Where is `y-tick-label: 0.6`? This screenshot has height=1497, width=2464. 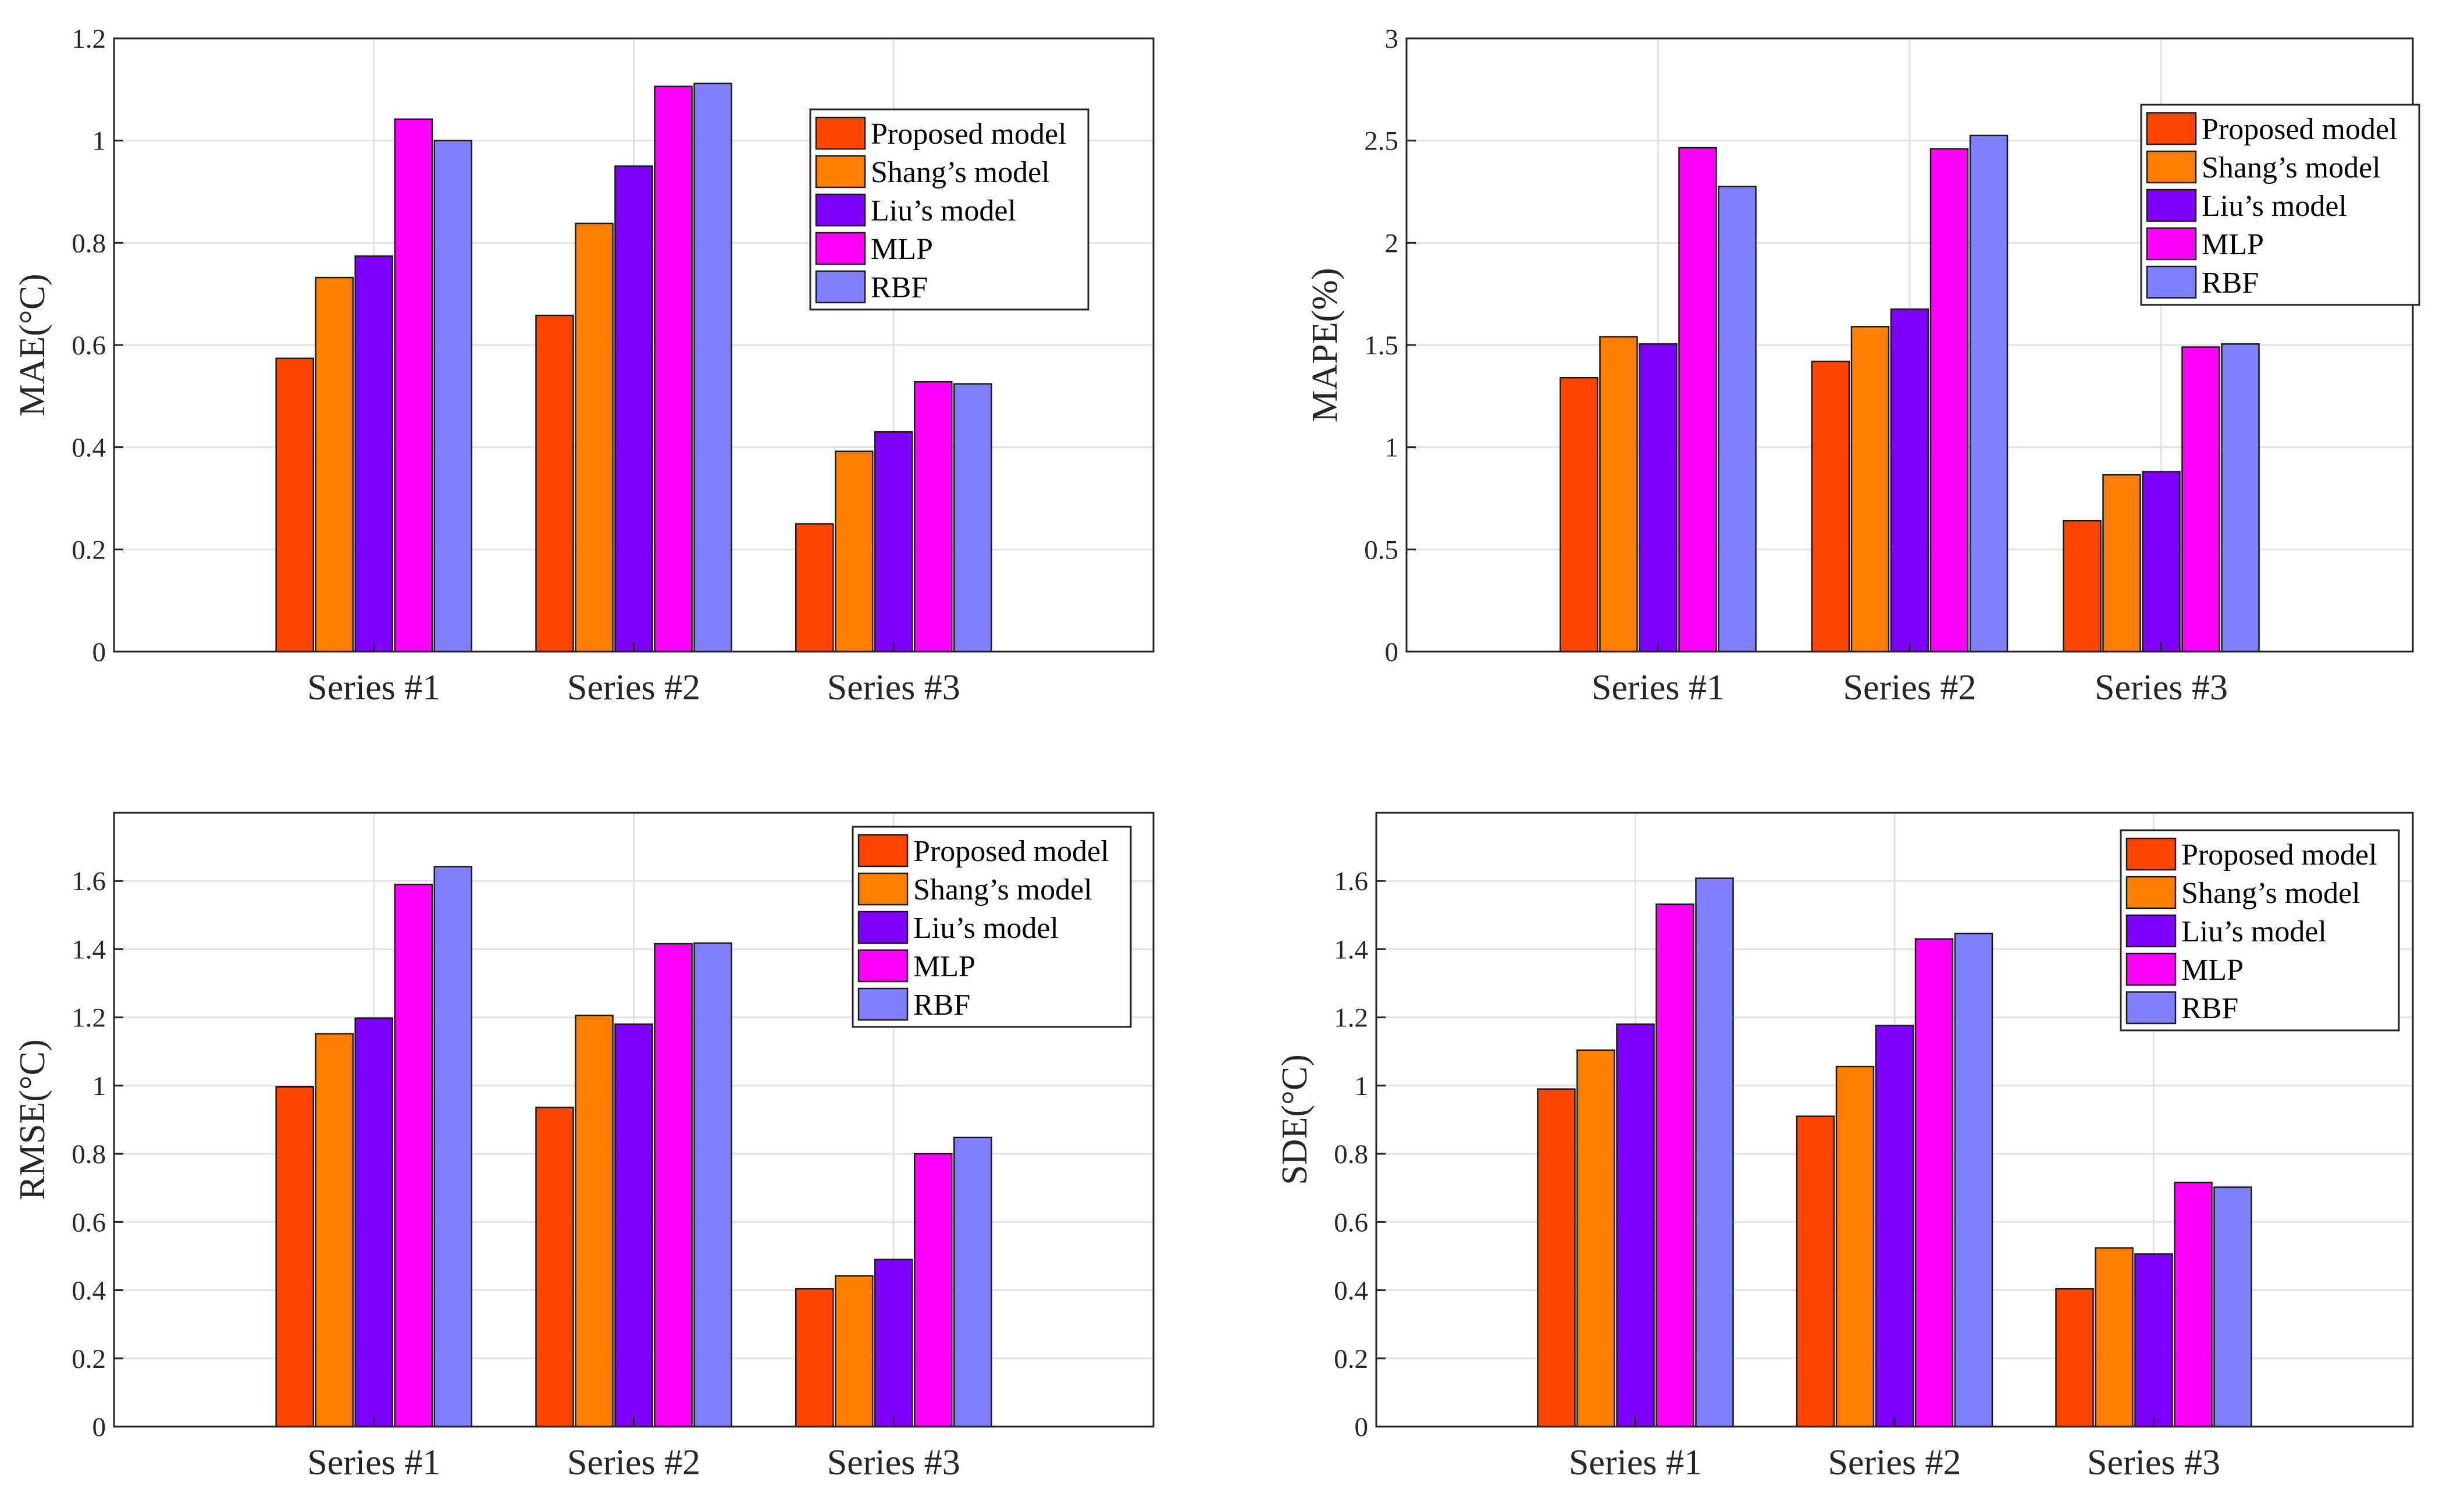
y-tick-label: 0.6 is located at coordinates (1351, 1222).